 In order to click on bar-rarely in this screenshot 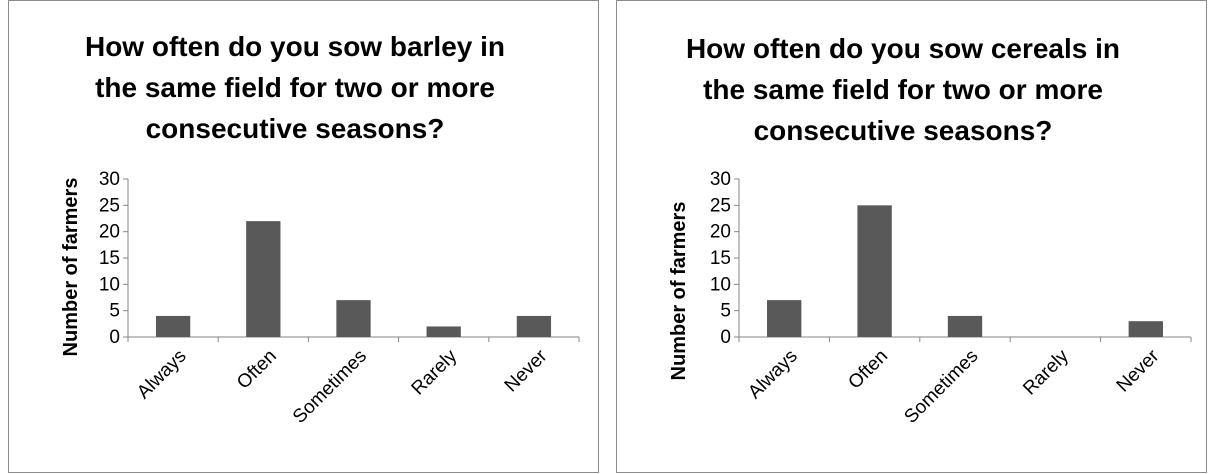, I will do `click(443, 331)`.